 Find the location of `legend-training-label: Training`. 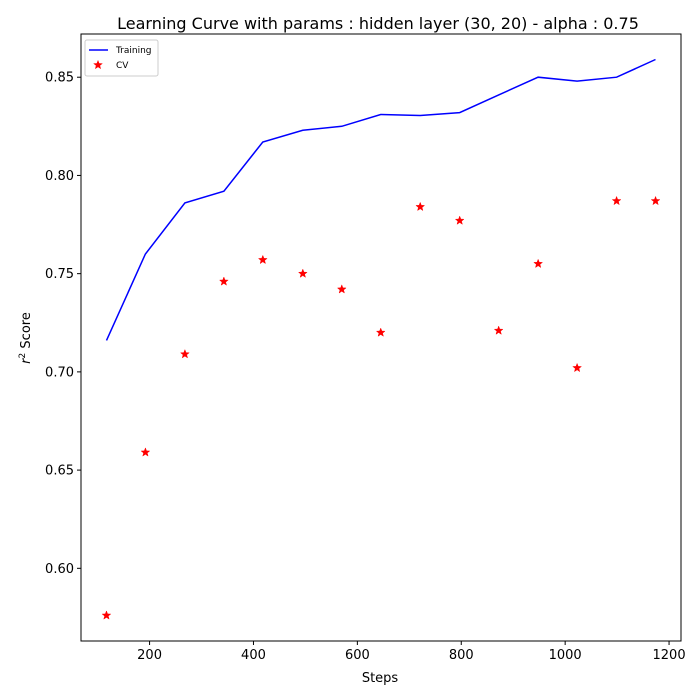

legend-training-label: Training is located at coordinates (133, 51).